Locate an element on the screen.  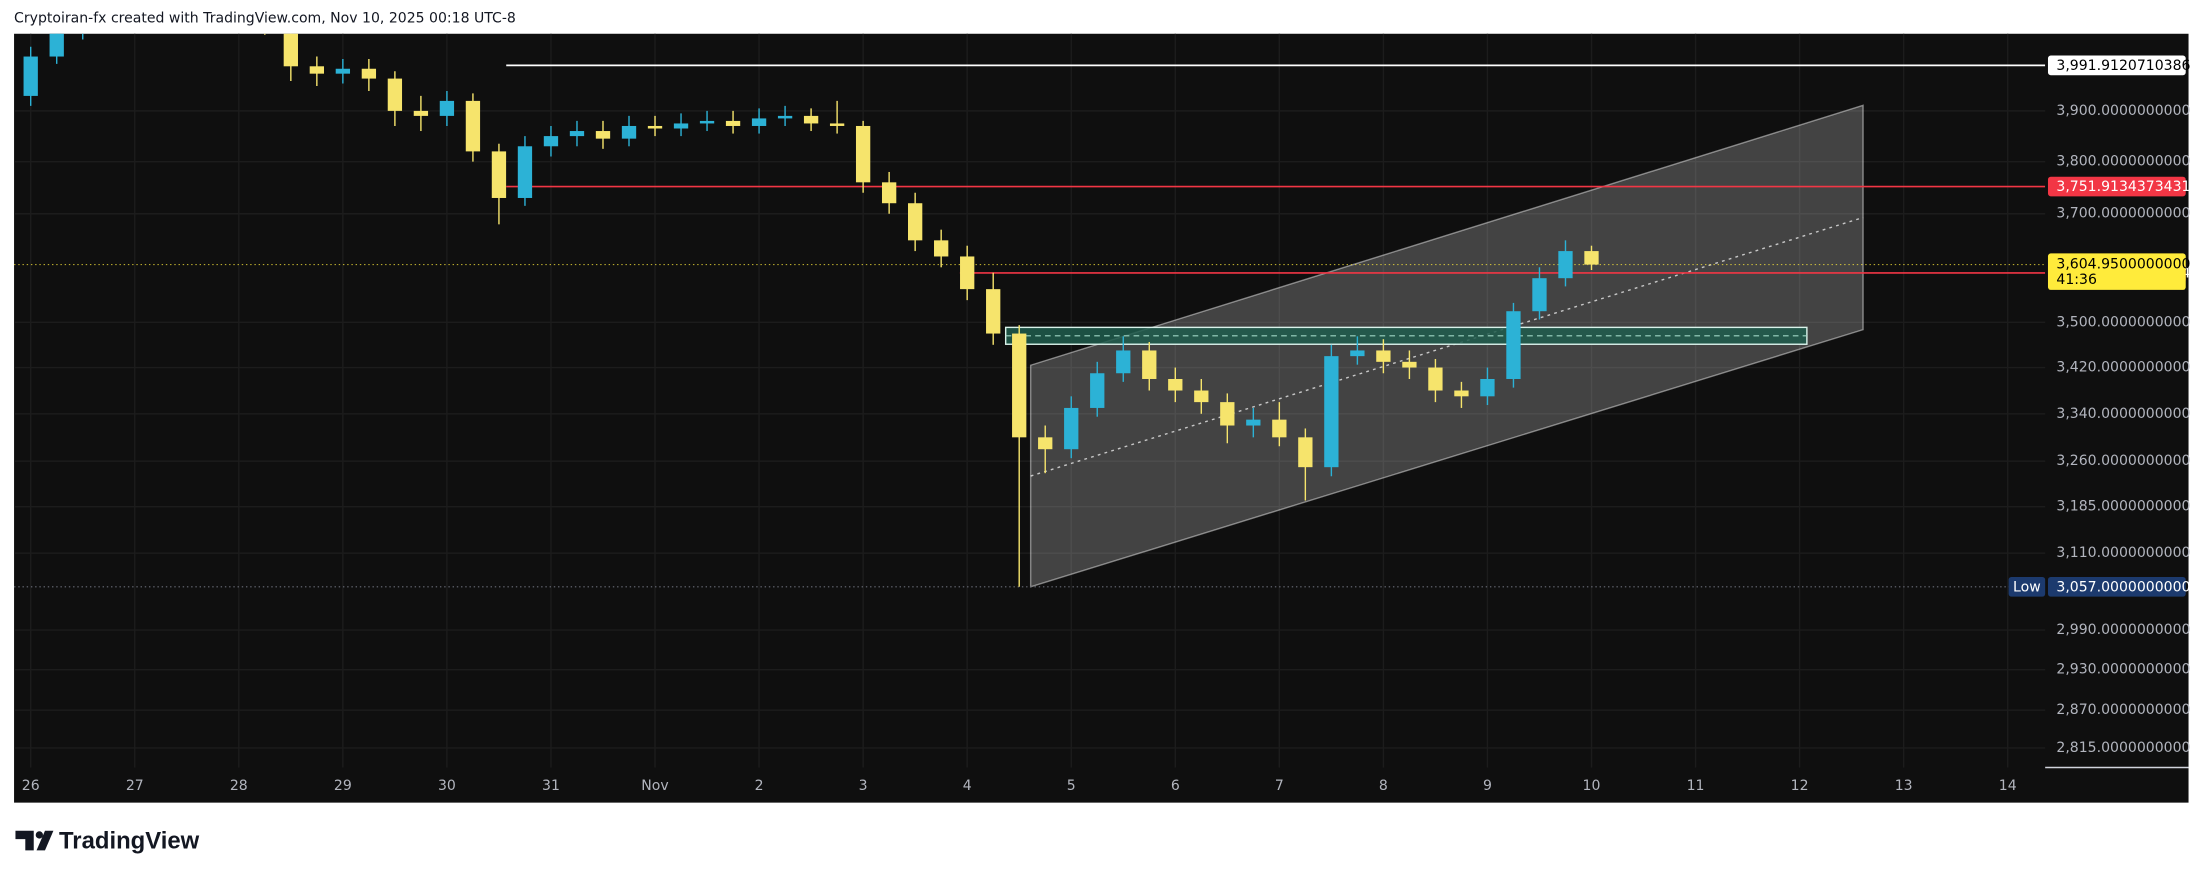
y-tick-label: 3,340.0000000000 is located at coordinates (2123, 414).